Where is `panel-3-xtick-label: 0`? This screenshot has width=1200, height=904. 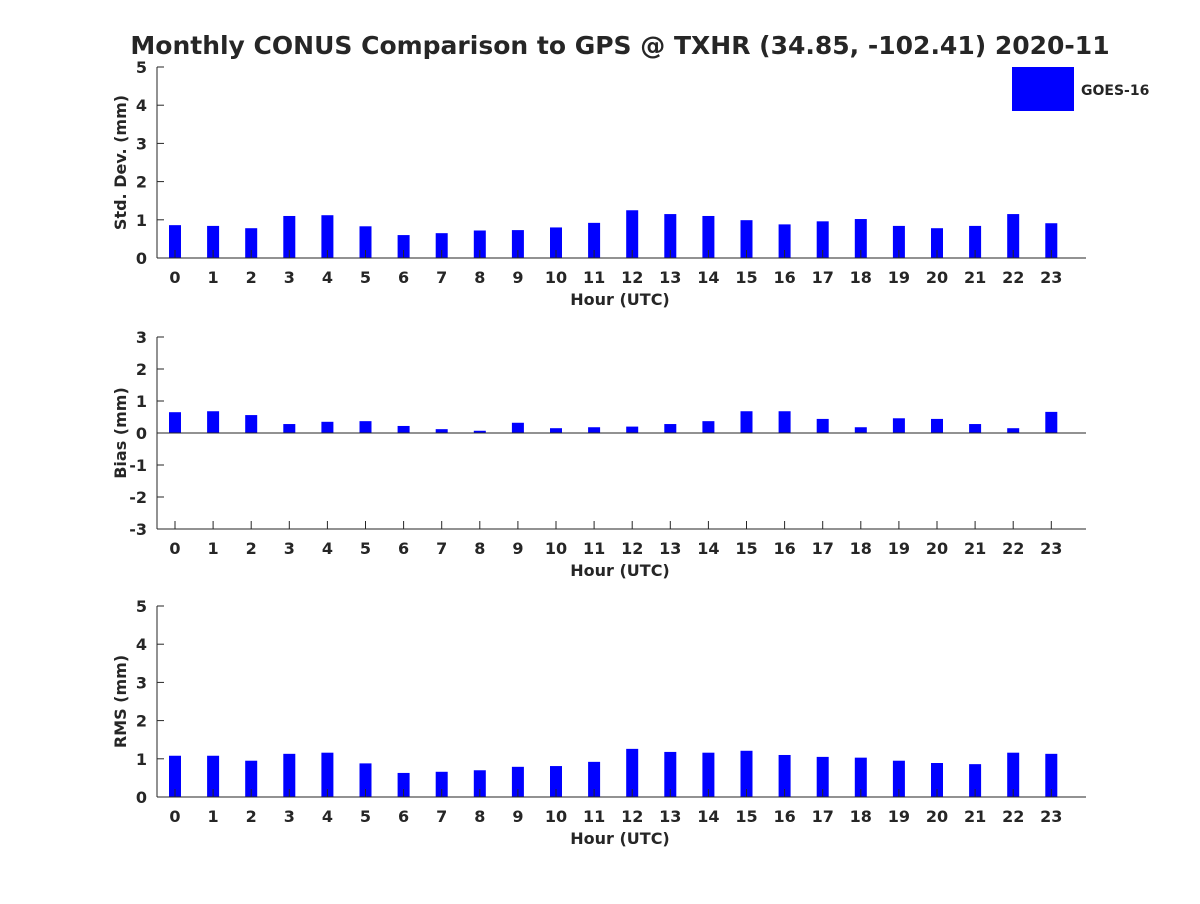
panel-3-xtick-label: 0 is located at coordinates (174, 816).